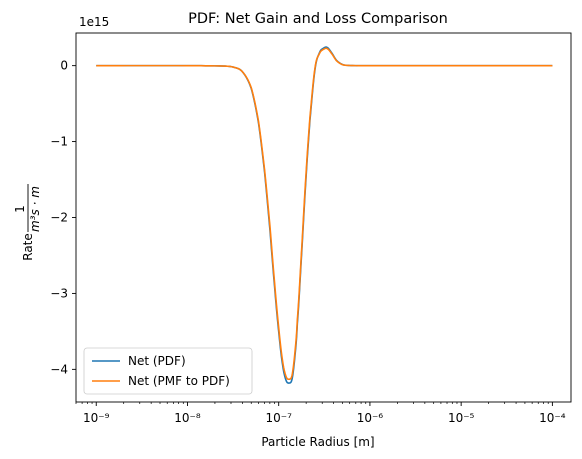 The width and height of the screenshot is (582, 459). I want to click on legend-entry-label: Net (PDF), so click(157, 361).